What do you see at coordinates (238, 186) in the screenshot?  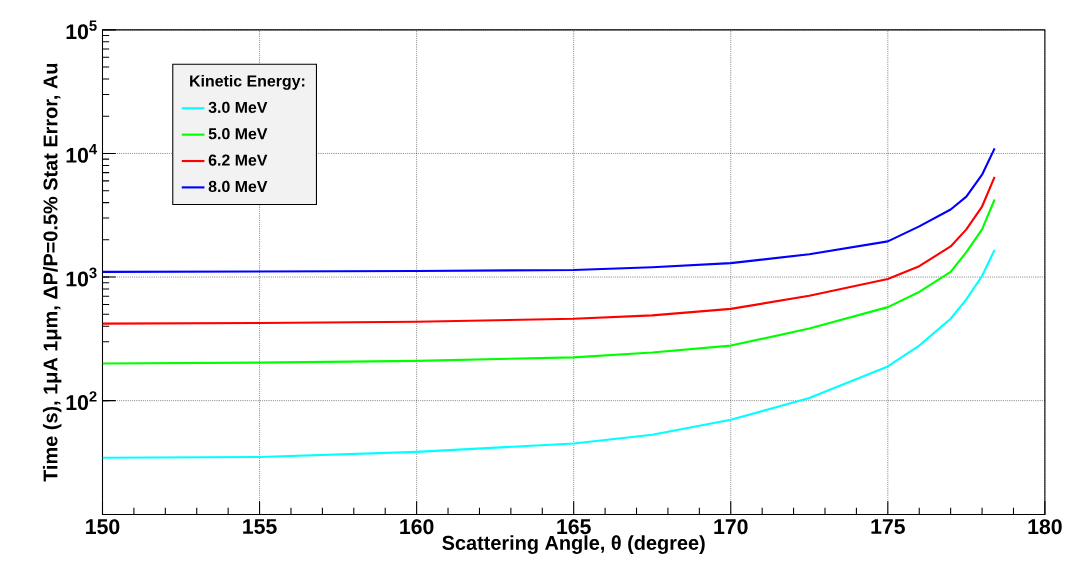 I see `legend-label: 8.0 MeV` at bounding box center [238, 186].